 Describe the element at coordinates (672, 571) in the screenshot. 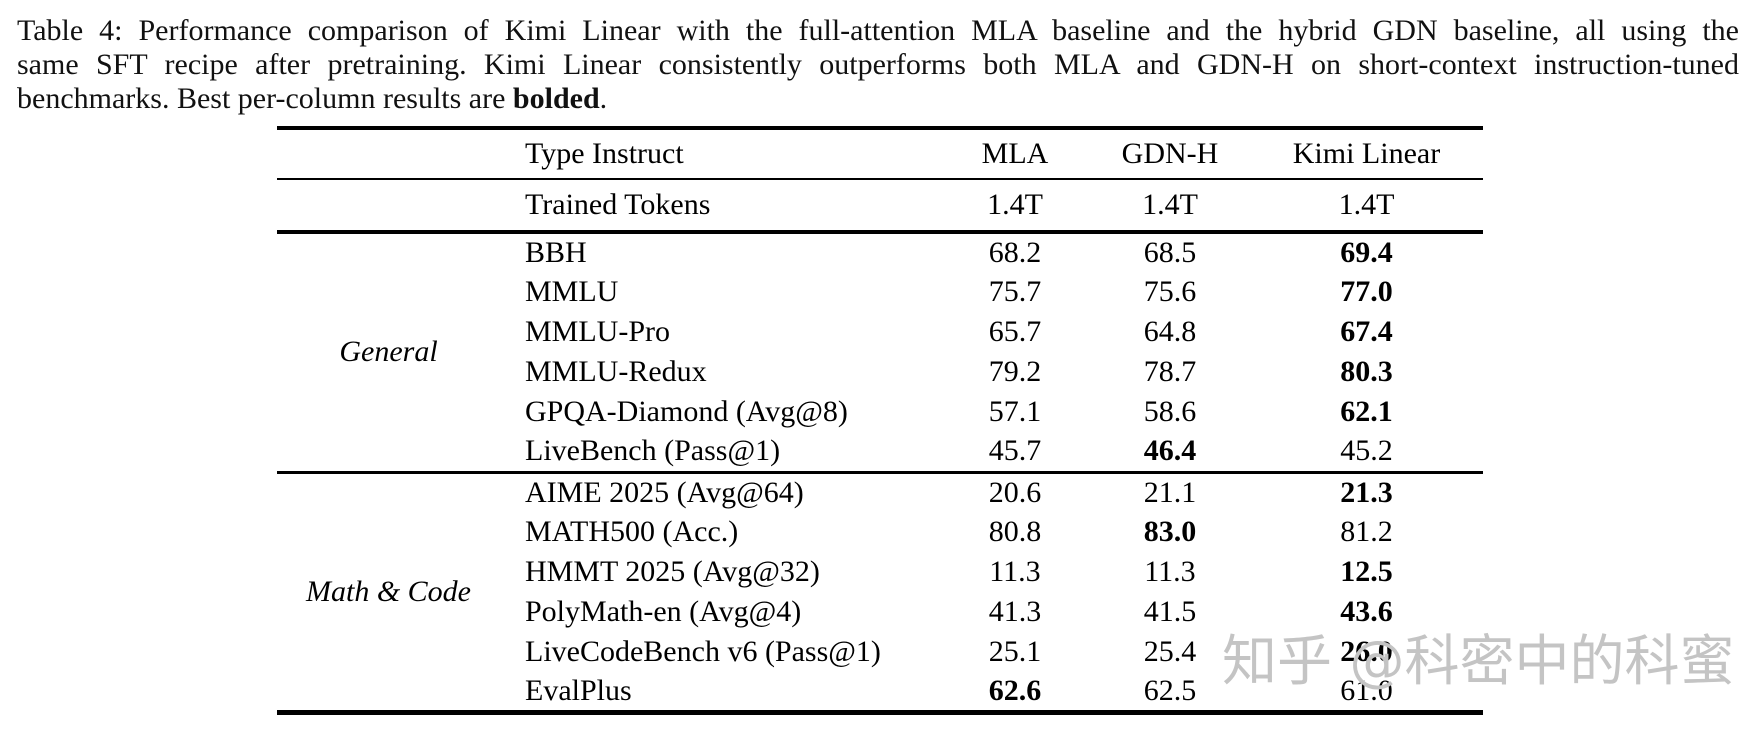

I see `benchmark-name: HMMT 2025 (Avg@32)` at that location.